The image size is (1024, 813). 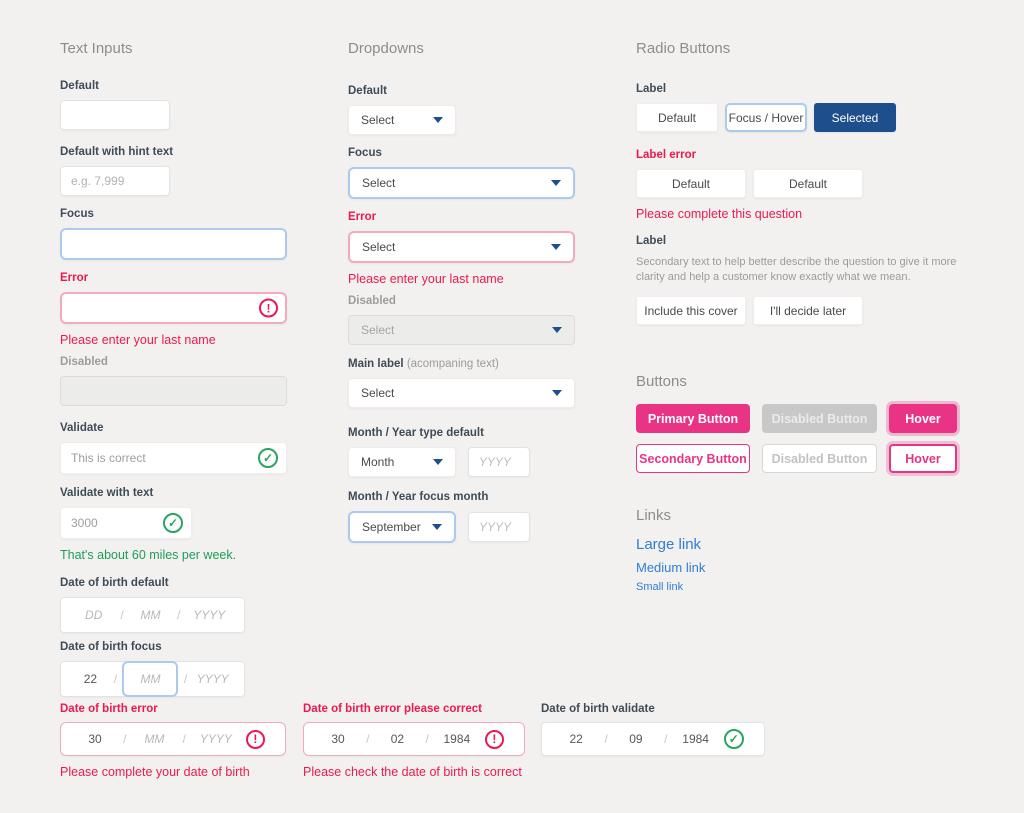 I want to click on section-title-dropdowns: Dropdowns, so click(x=386, y=48).